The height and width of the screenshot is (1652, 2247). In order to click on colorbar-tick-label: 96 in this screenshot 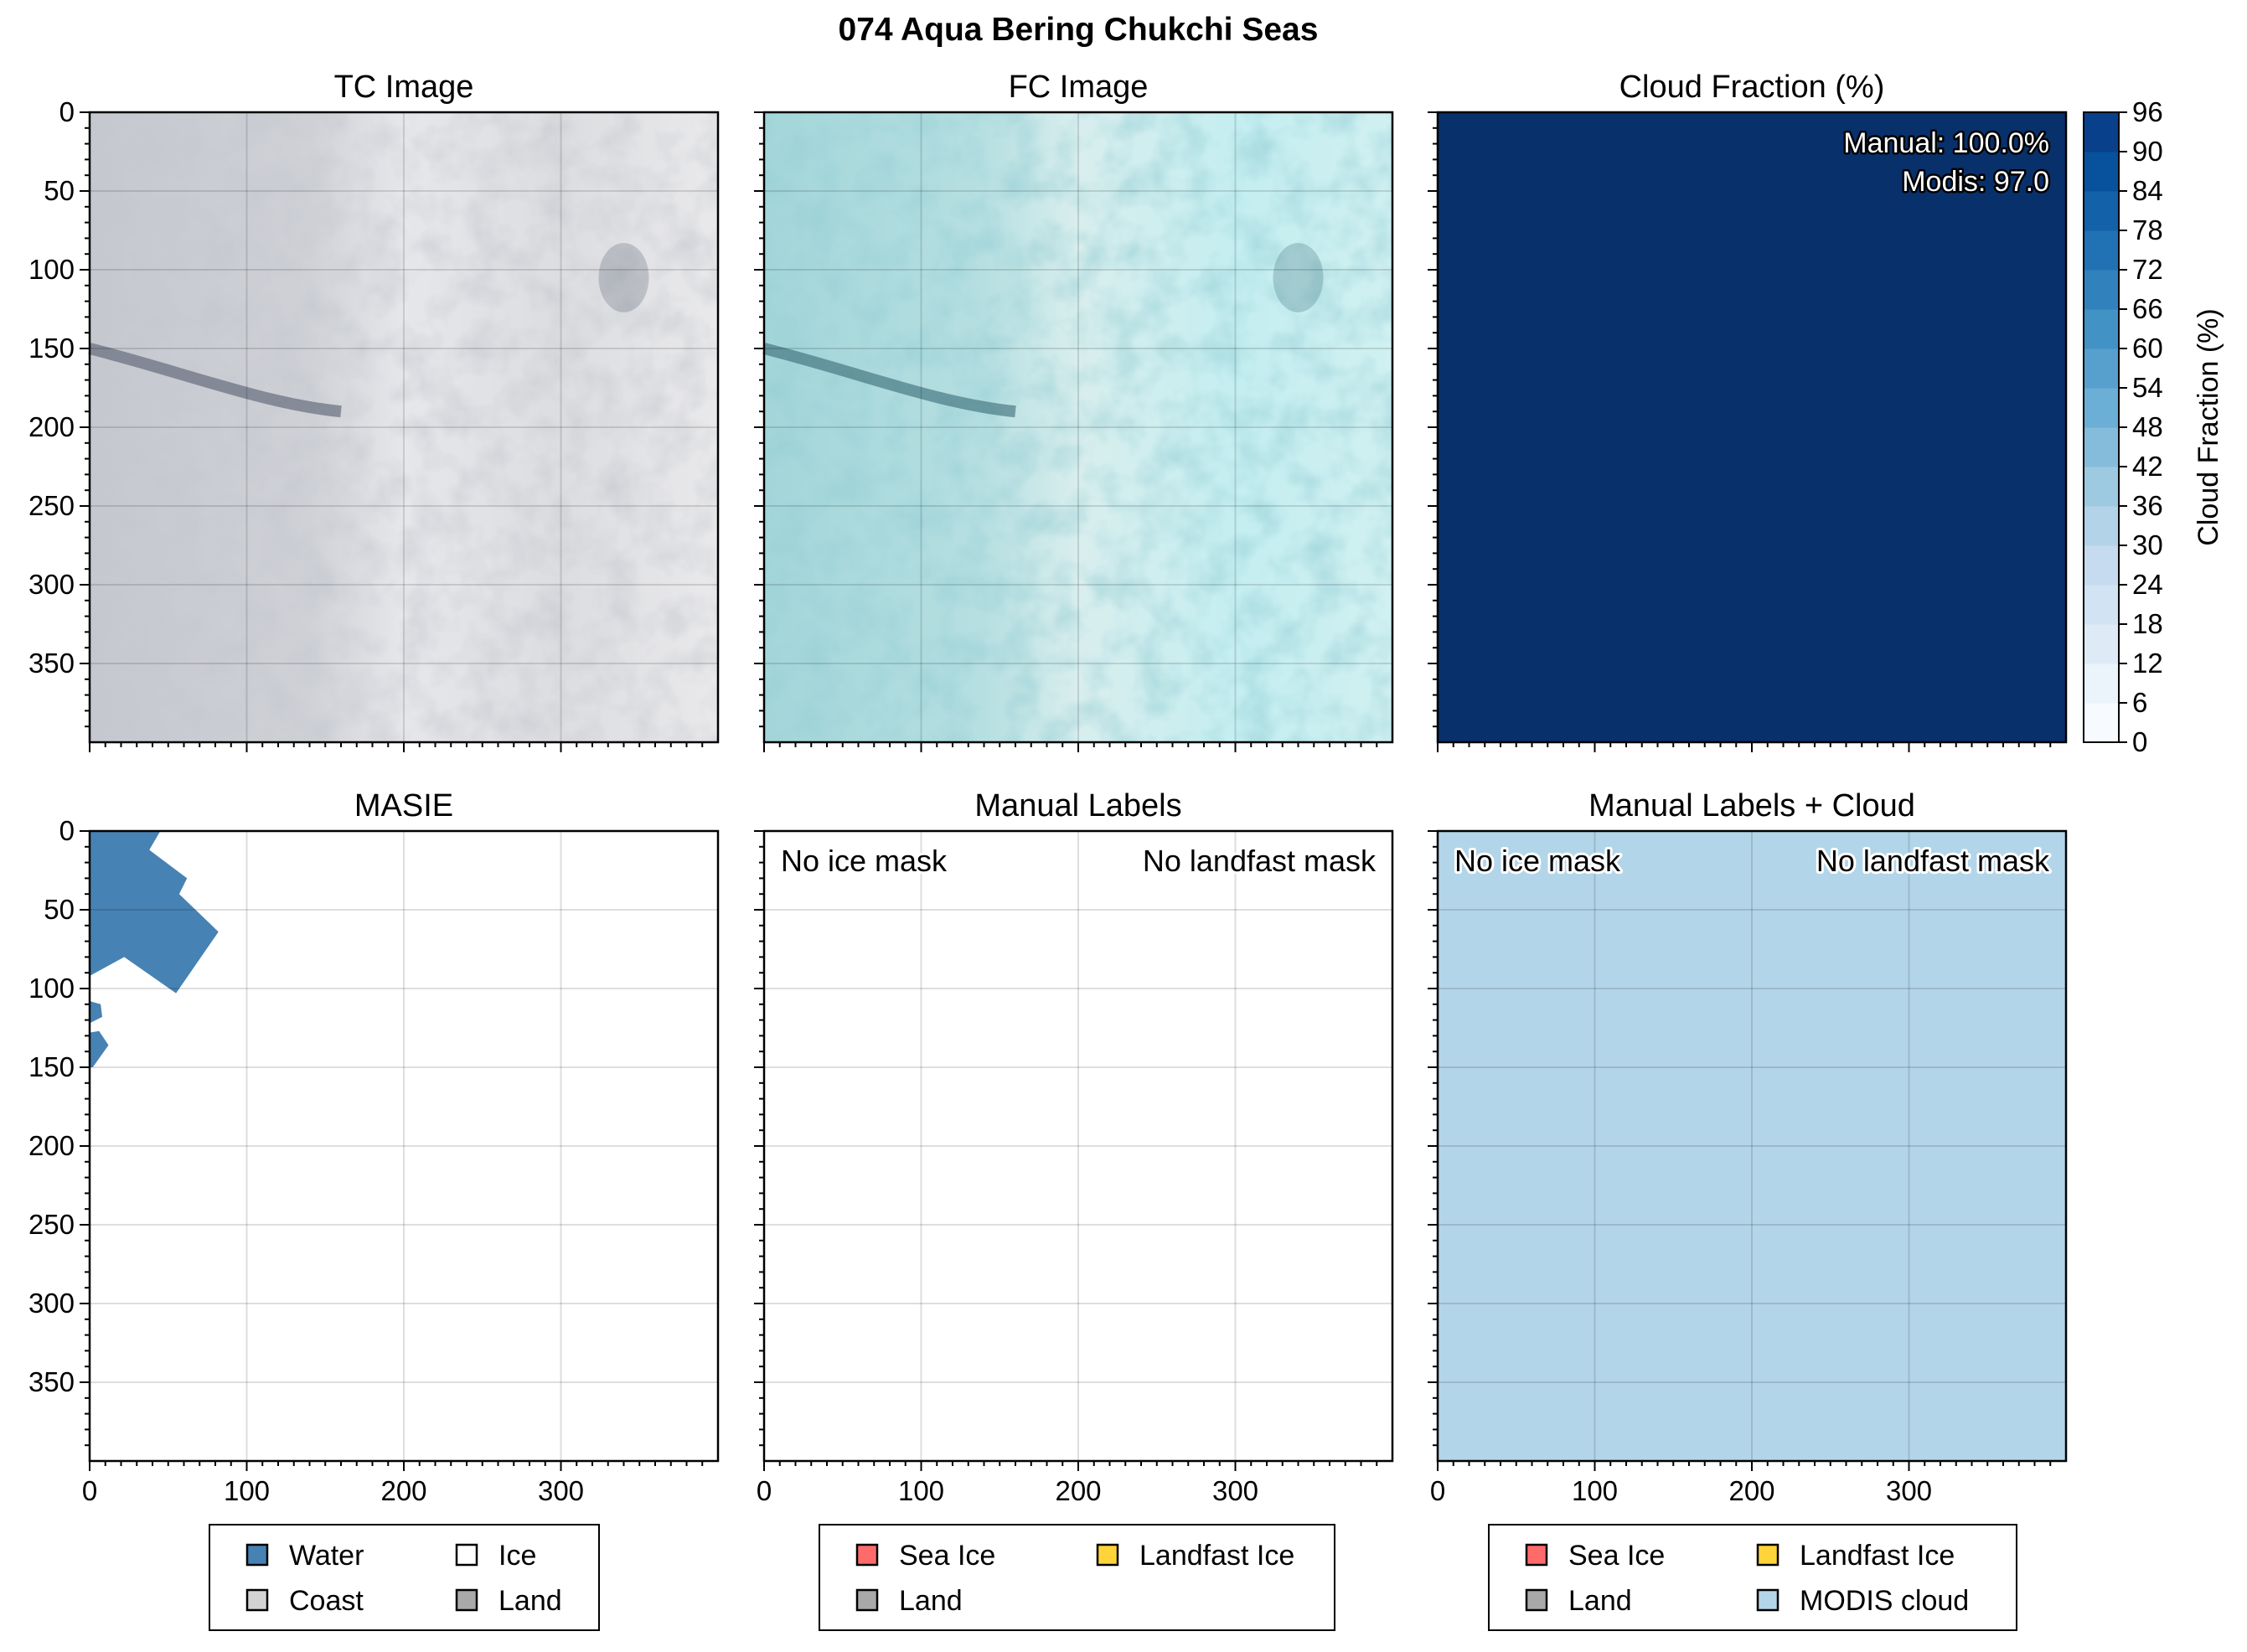, I will do `click(2147, 112)`.